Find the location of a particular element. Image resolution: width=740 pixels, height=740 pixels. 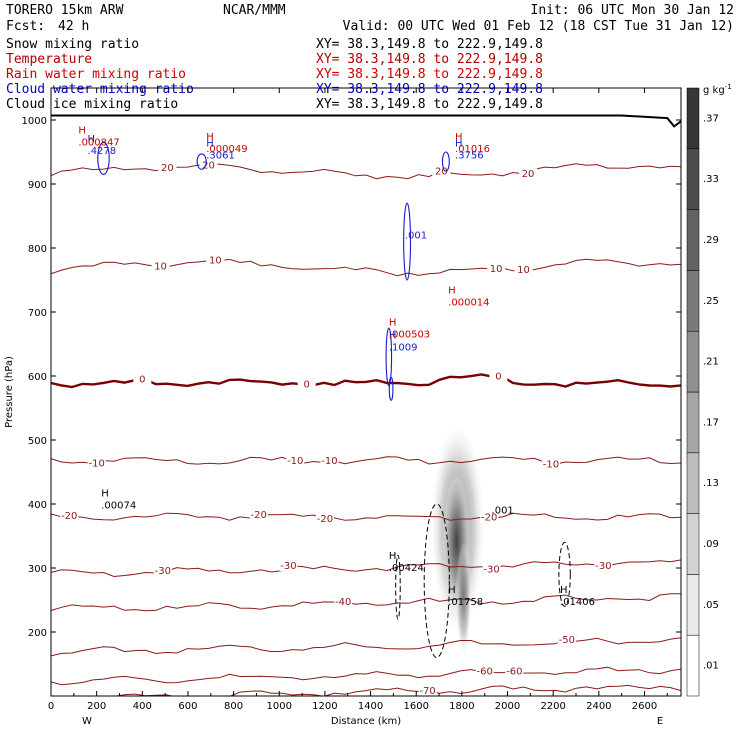

x-tick-label: 2200 is located at coordinates (552, 706).